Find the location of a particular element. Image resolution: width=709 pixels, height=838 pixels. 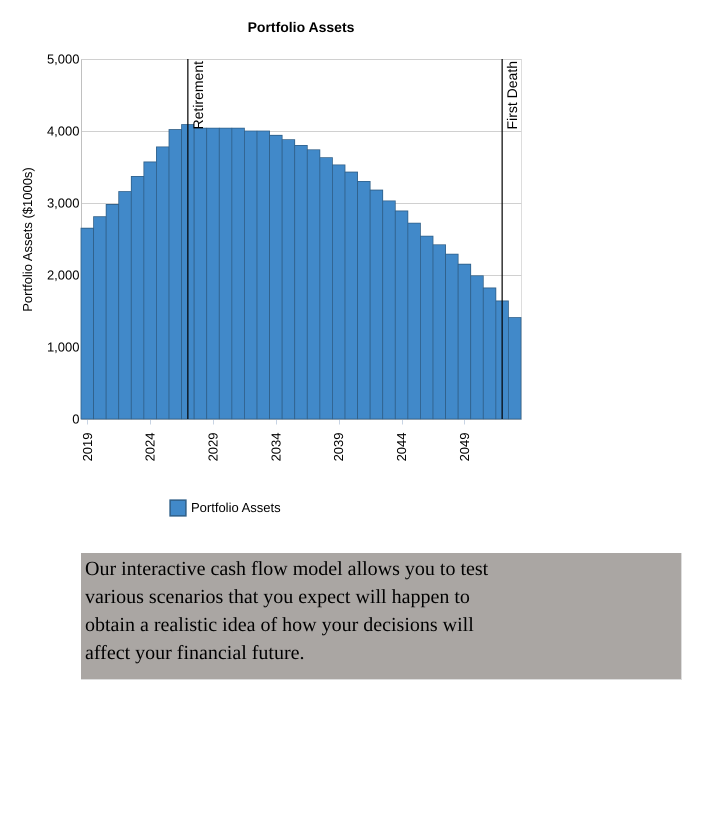

x-tick-label: 2024 is located at coordinates (150, 447).